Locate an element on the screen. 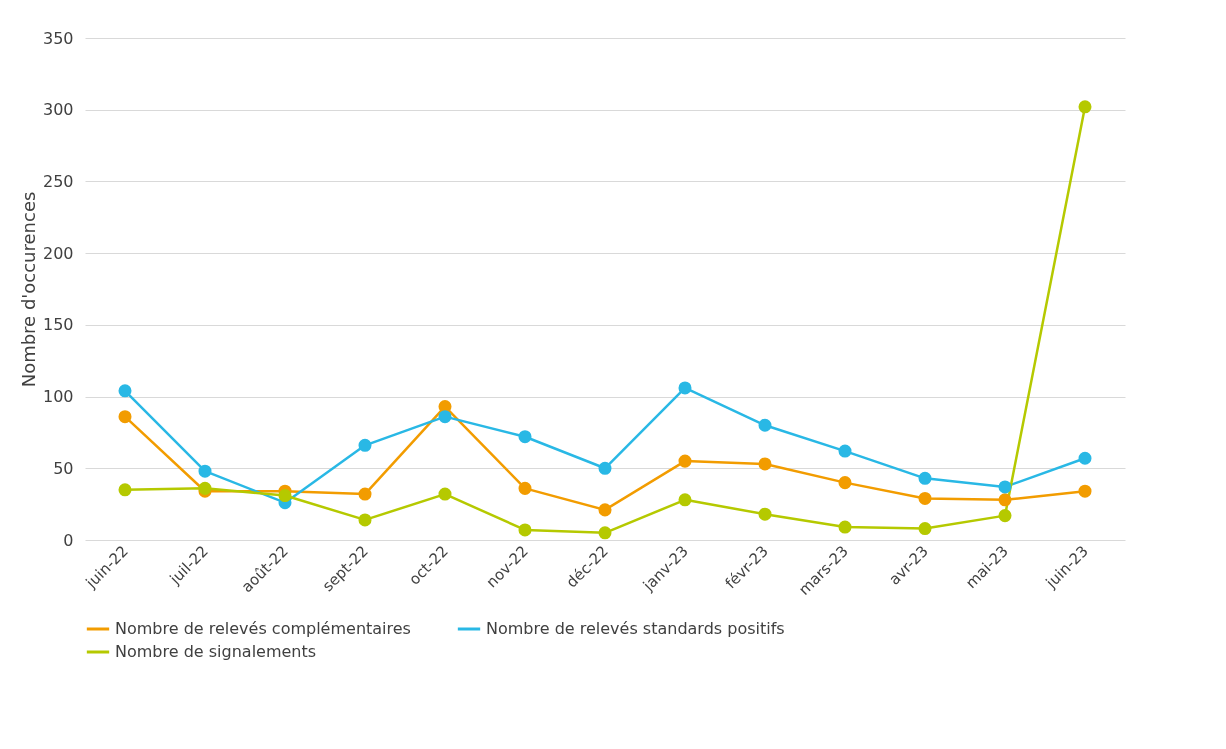  y-tick-label: 150 is located at coordinates (58, 325).